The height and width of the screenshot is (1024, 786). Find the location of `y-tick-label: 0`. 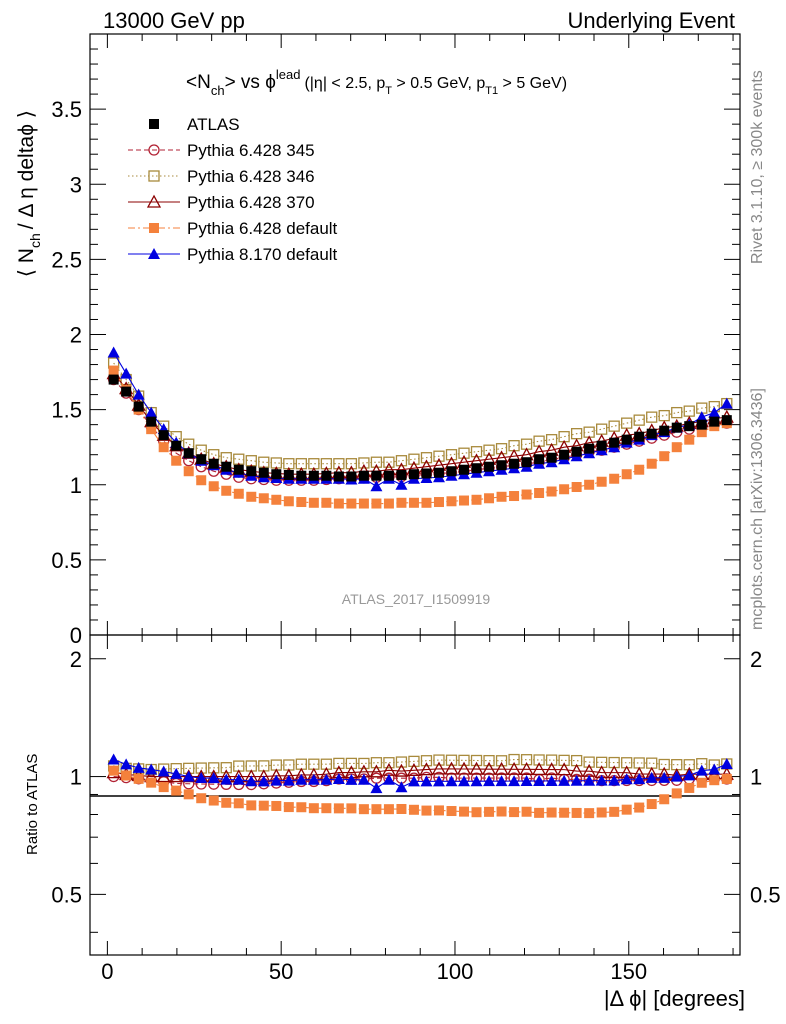

y-tick-label: 0 is located at coordinates (76, 635).